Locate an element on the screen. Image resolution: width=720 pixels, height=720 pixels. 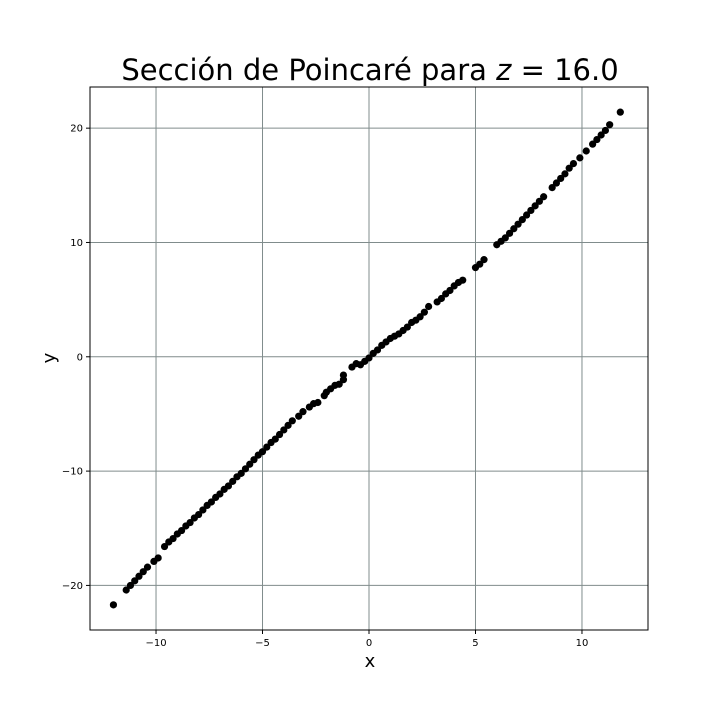
y-tick-label: 20 is located at coordinates (76, 129).